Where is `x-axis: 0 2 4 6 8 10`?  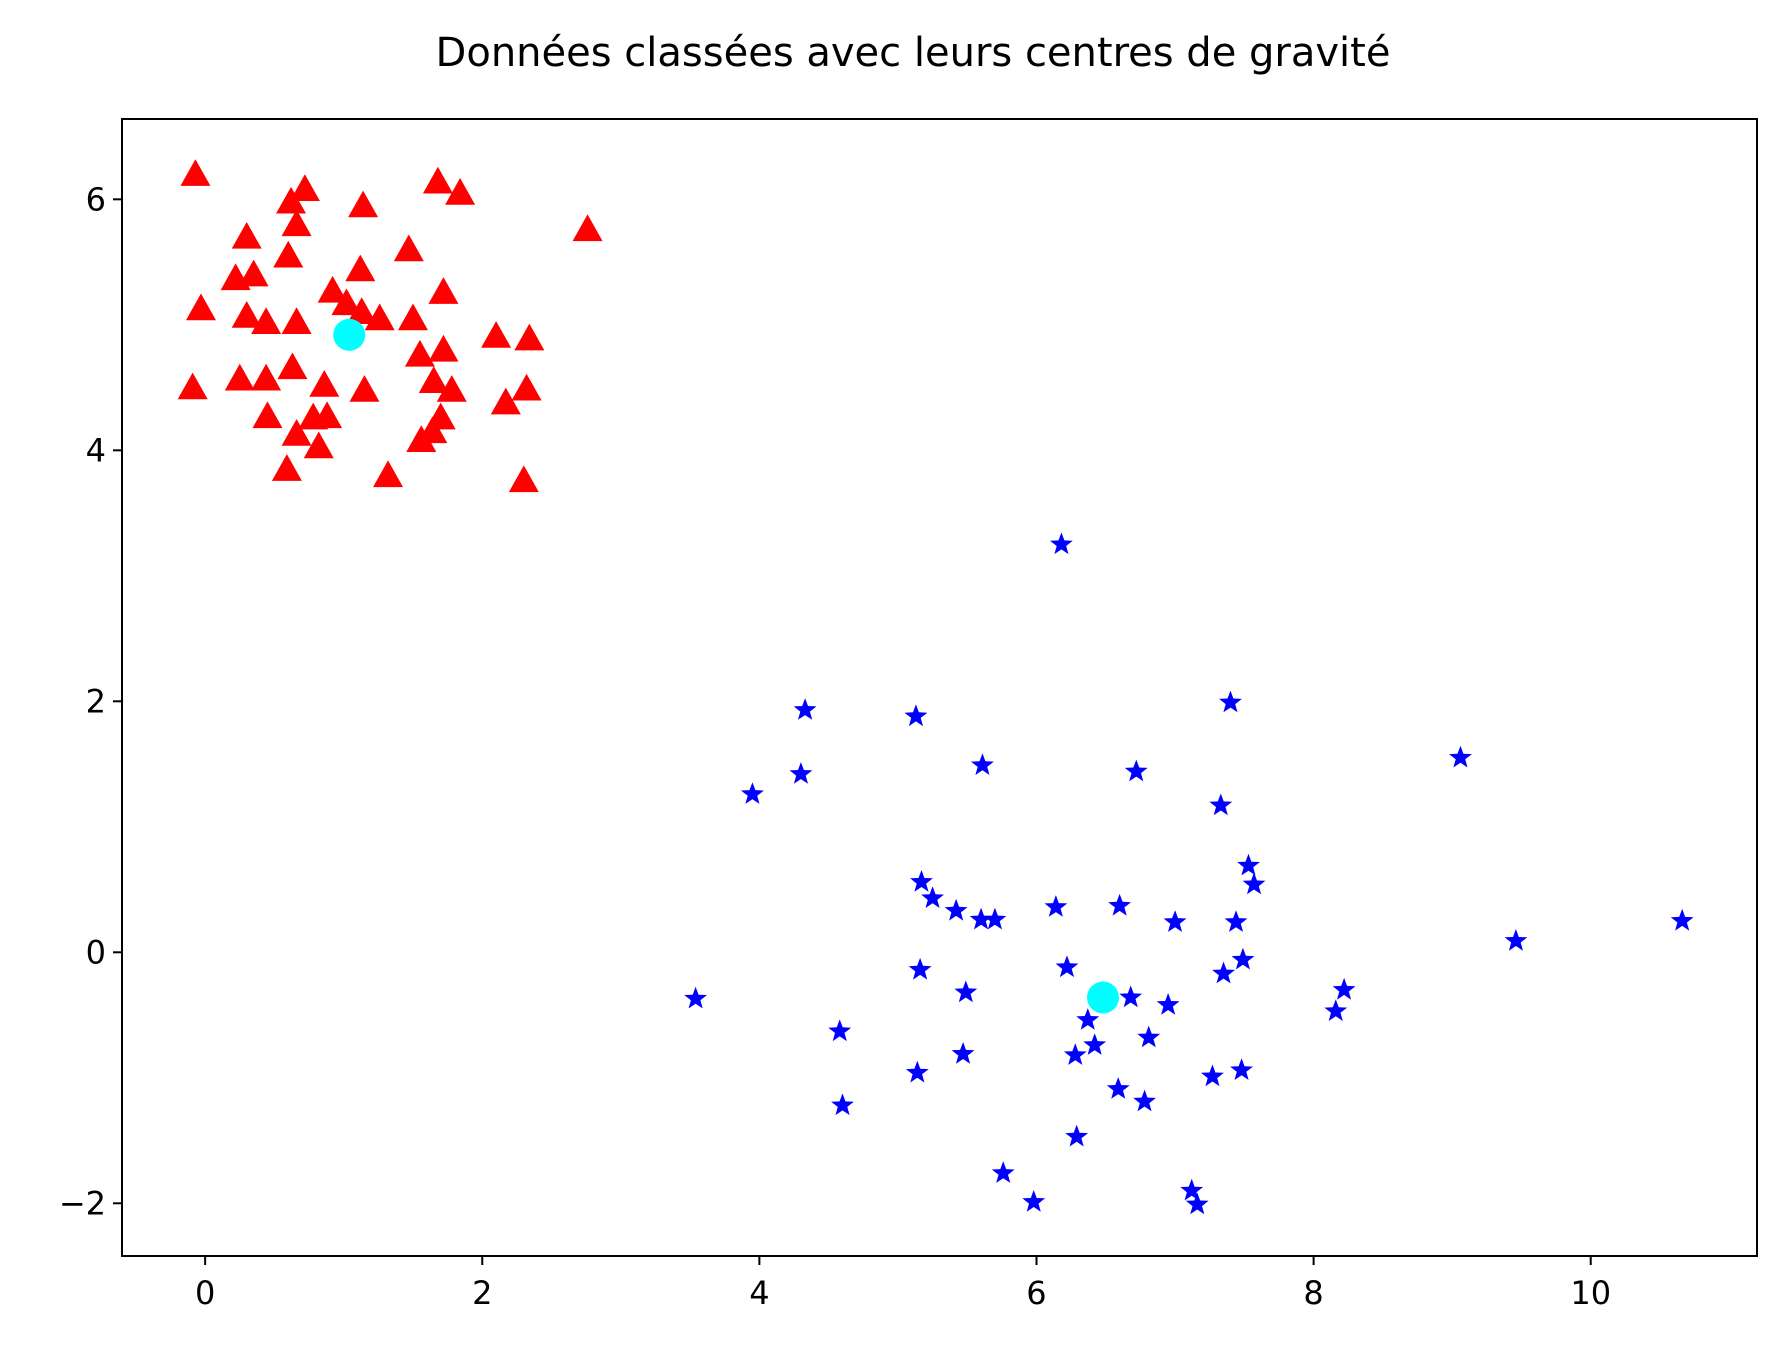 x-axis: 0 2 4 6 8 10 is located at coordinates (903, 1284).